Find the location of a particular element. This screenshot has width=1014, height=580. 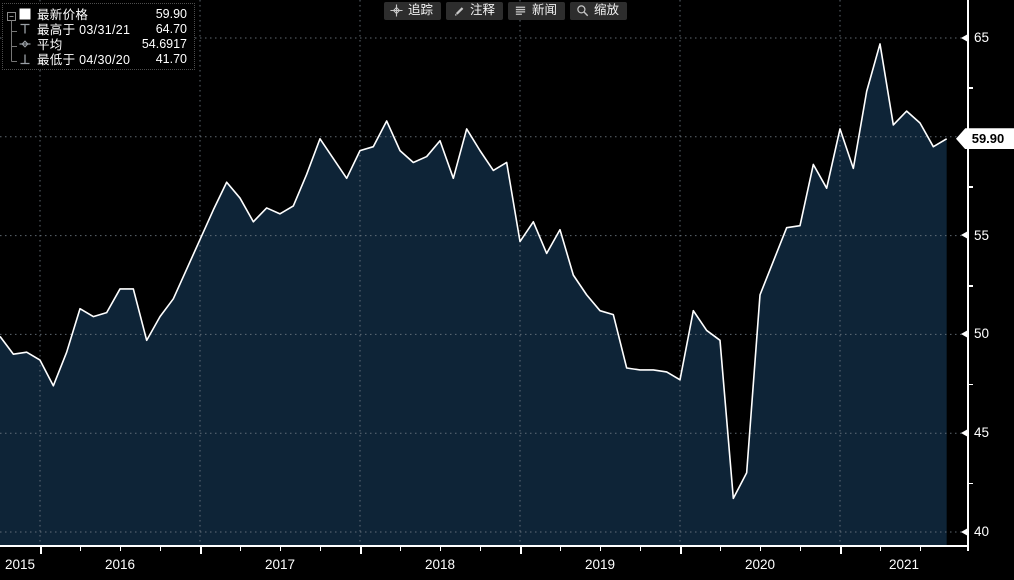

annotate-button: 注释 is located at coordinates (475, 11).